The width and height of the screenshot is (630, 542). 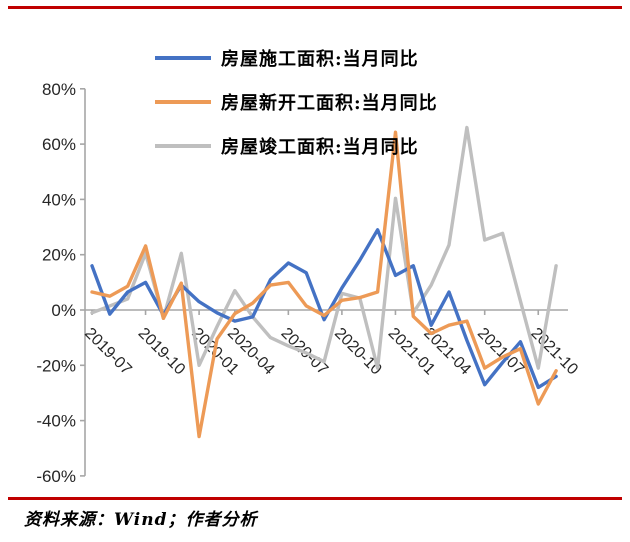 I want to click on legend-label-new-starts: 房屋新开工面积:当月同比, so click(x=329, y=103).